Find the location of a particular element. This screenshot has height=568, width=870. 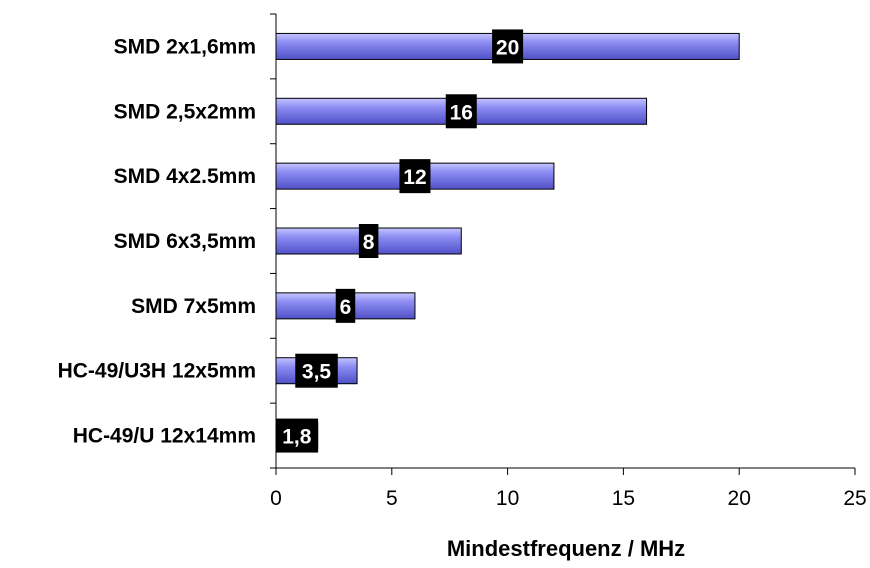

data-label: 6 is located at coordinates (346, 307).